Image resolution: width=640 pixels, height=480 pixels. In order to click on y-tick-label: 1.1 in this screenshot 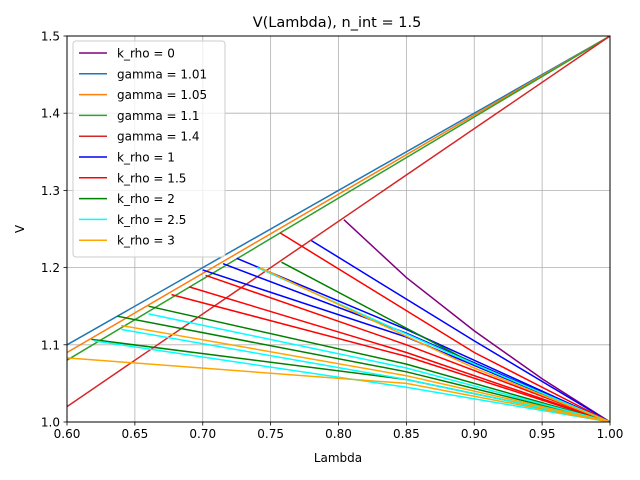, I will do `click(50, 345)`.